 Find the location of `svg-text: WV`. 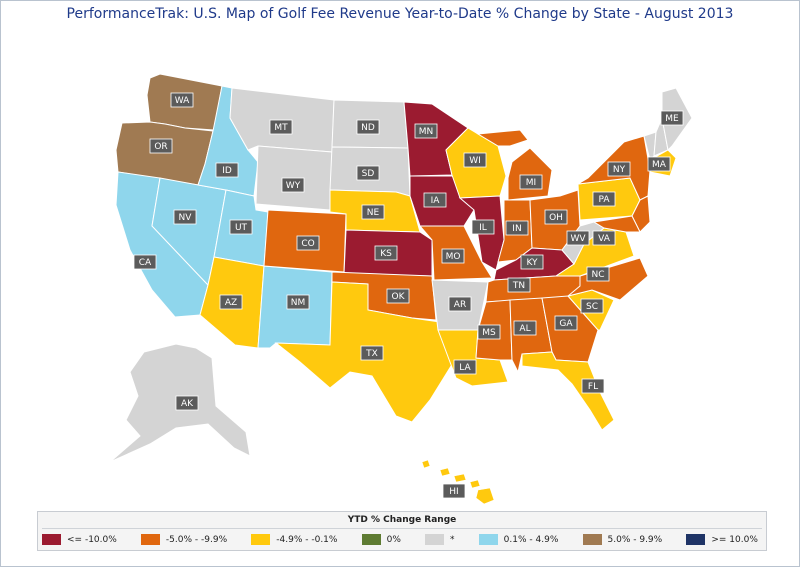

svg-text: WV is located at coordinates (578, 239).